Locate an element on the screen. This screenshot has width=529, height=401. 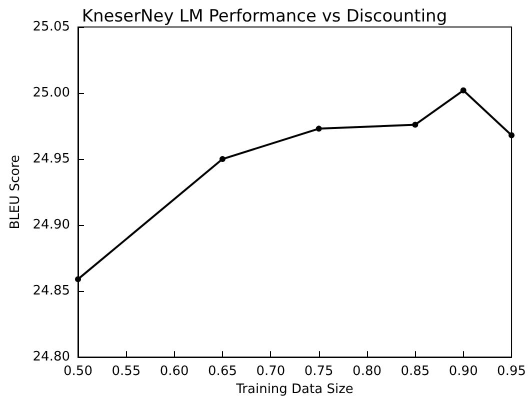
y-tick-label: 25.05 is located at coordinates (51, 27).